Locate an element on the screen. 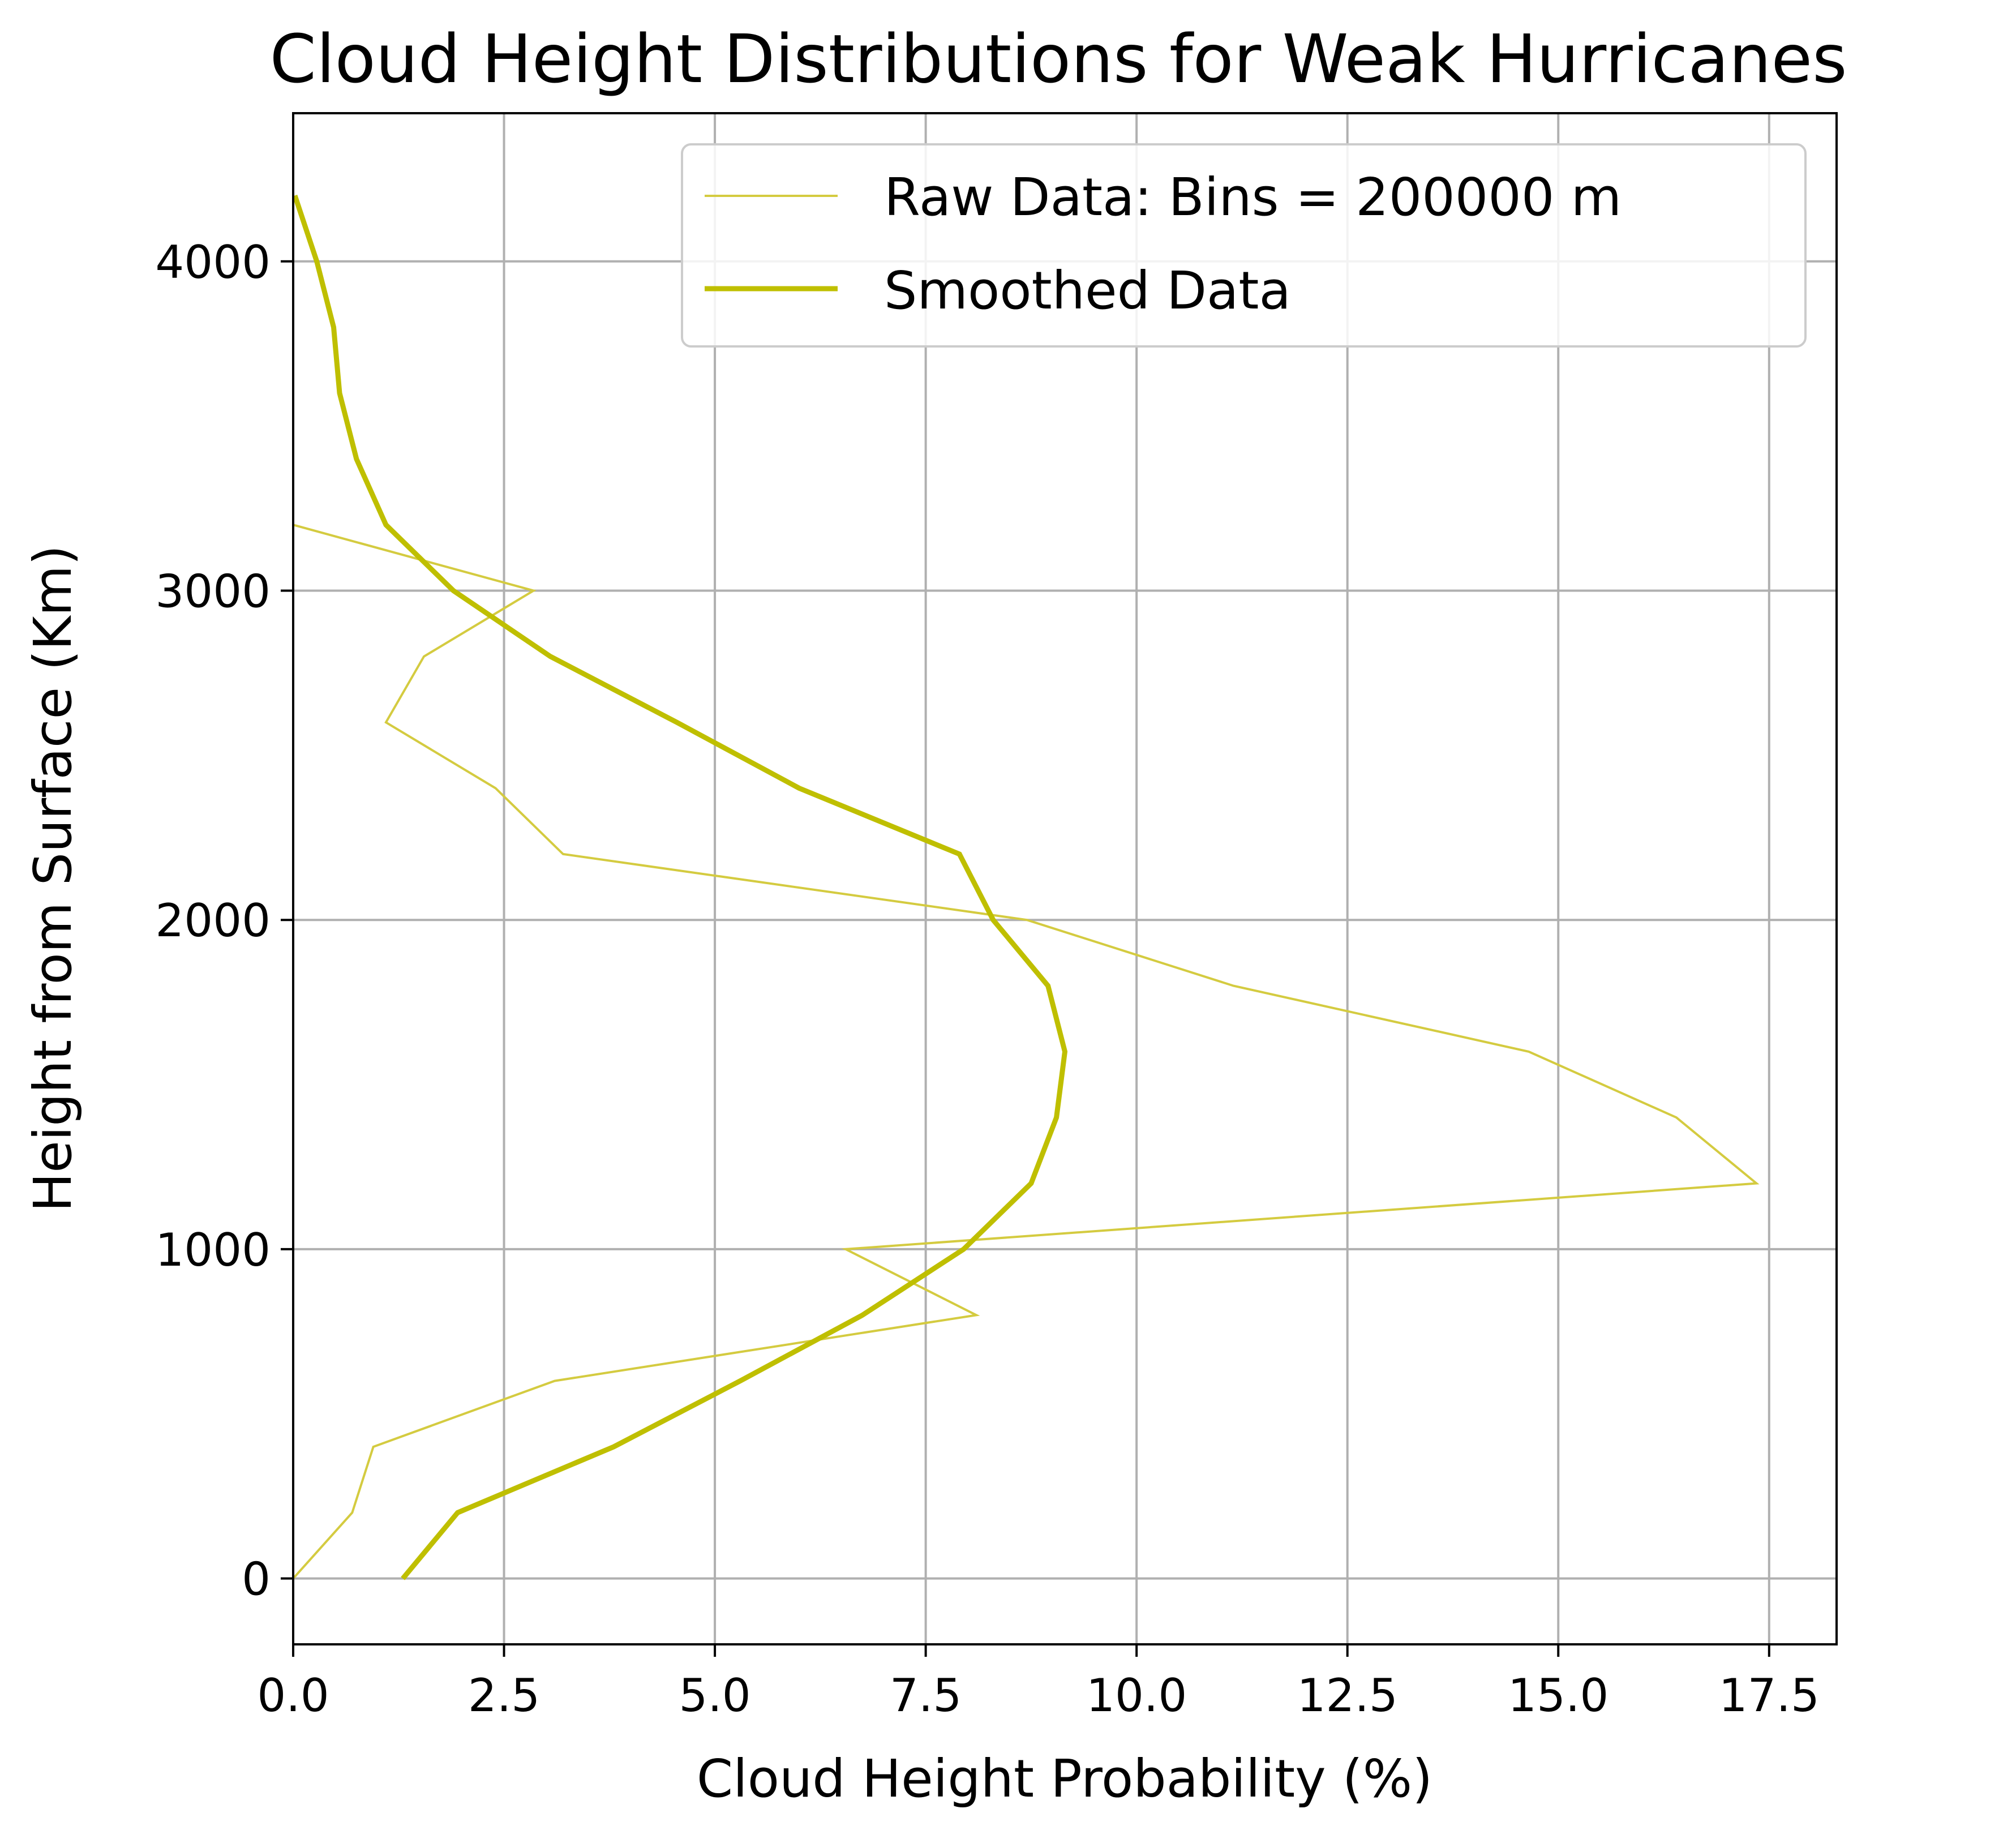 The image size is (2016, 1830). x-tick-label: 2.5 is located at coordinates (504, 1695).